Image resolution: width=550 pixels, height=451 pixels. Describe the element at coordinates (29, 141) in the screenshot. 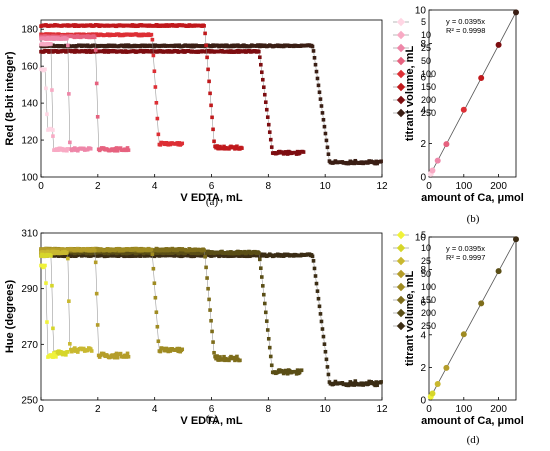

I see `y-tick-label: 120` at that location.